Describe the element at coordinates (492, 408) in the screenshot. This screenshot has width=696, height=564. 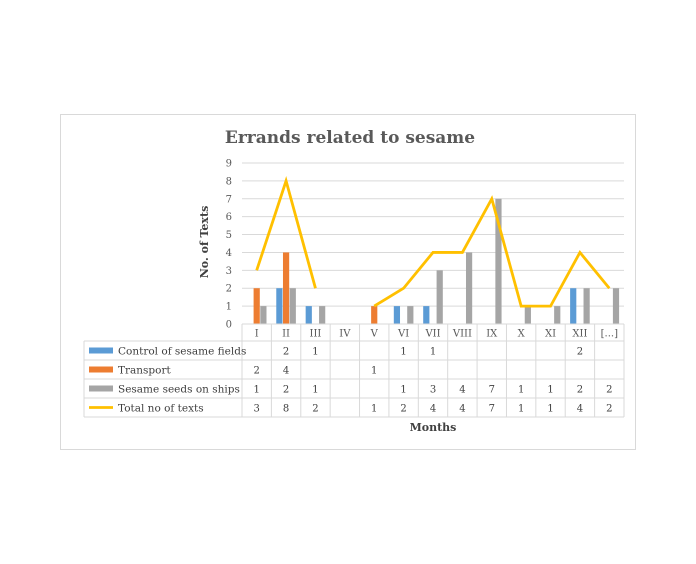
I see `data-label-total-no-of-texts-ix: 7` at that location.